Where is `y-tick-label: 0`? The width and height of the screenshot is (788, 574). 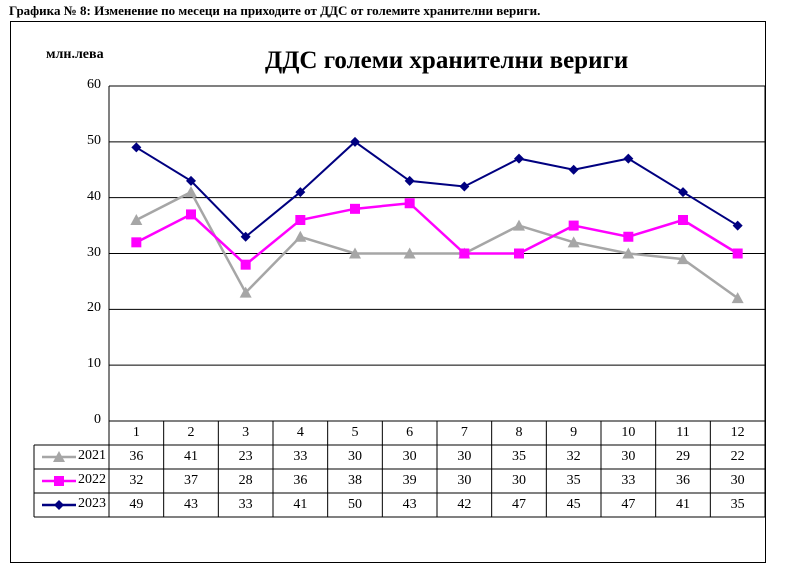
y-tick-label: 0 is located at coordinates (97, 419).